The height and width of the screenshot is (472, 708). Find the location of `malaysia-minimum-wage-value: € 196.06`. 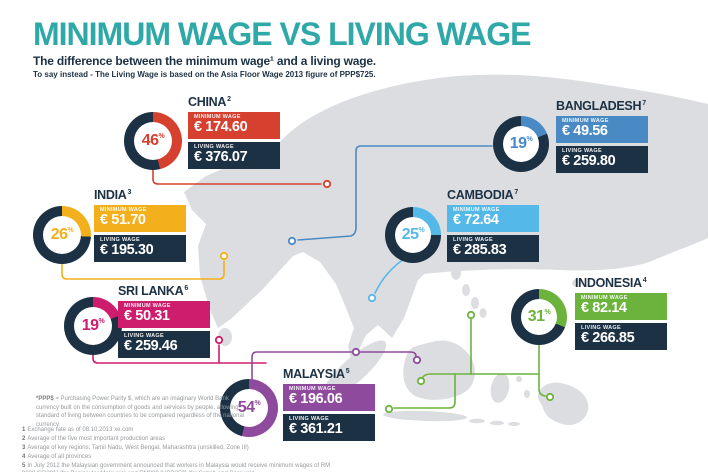

malaysia-minimum-wage-value: € 196.06 is located at coordinates (316, 399).